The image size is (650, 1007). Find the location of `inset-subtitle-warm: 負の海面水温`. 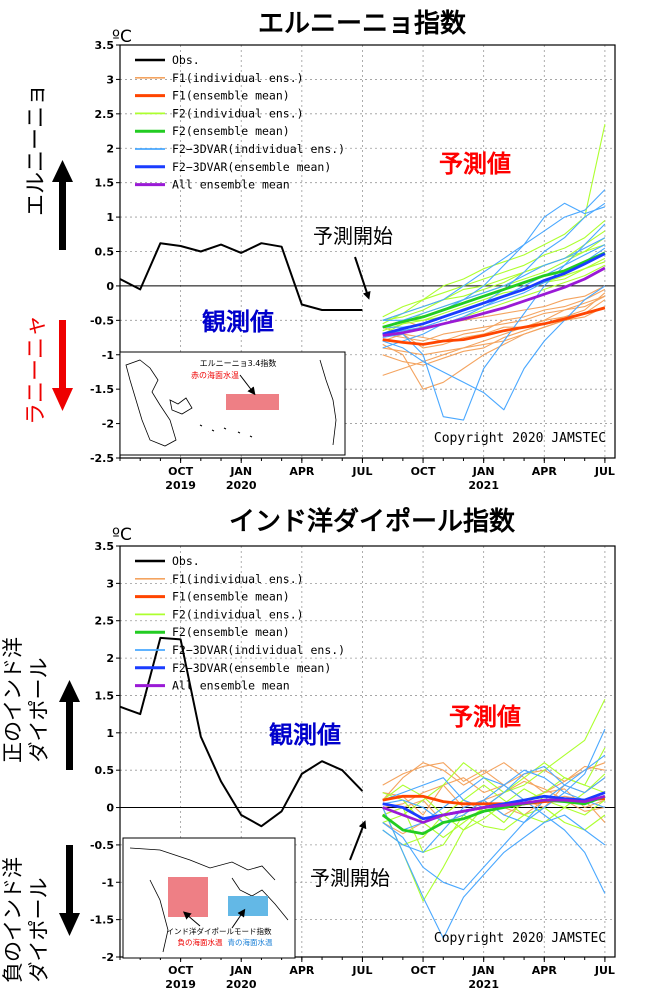

inset-subtitle-warm: 負の海面水温 is located at coordinates (200, 942).